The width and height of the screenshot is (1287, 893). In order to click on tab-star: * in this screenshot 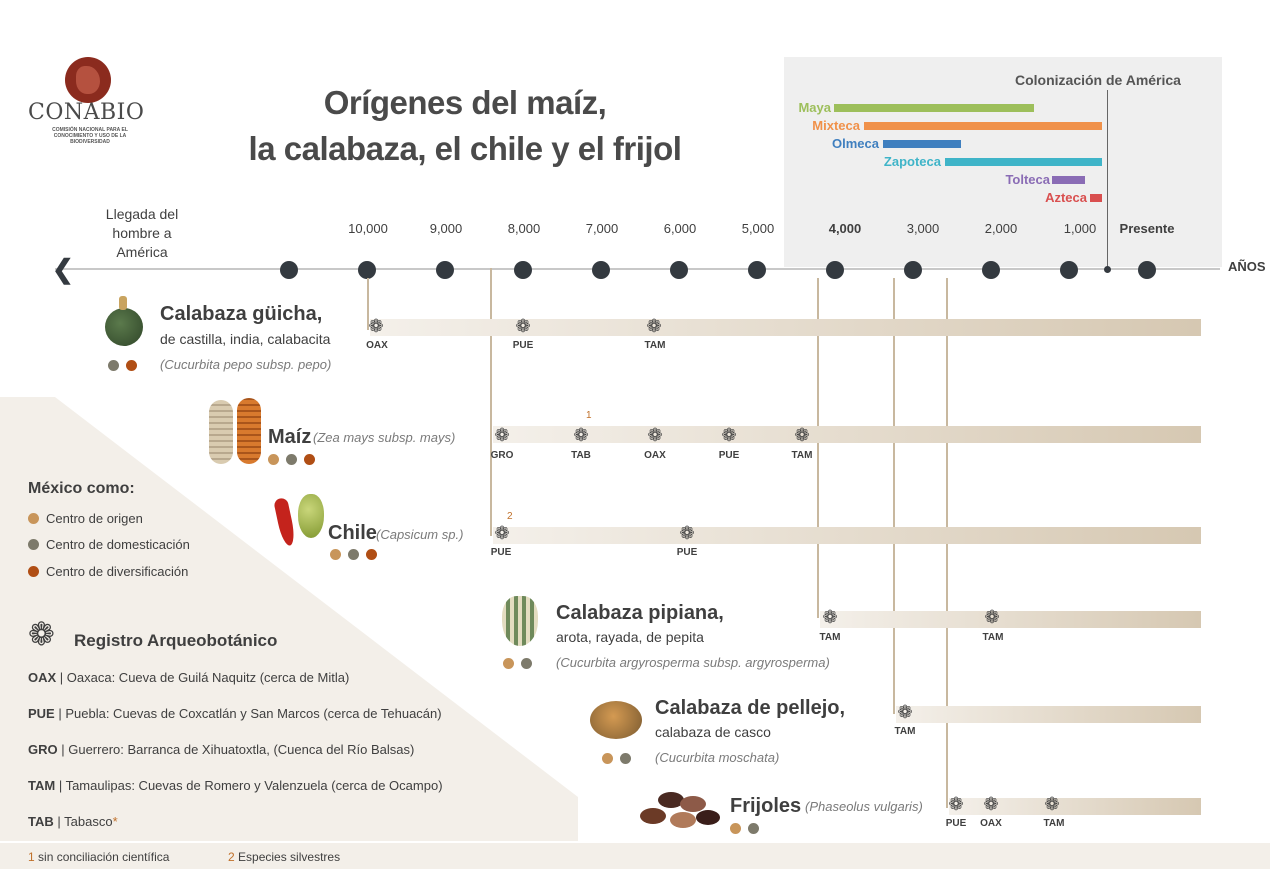, I will do `click(115, 821)`.